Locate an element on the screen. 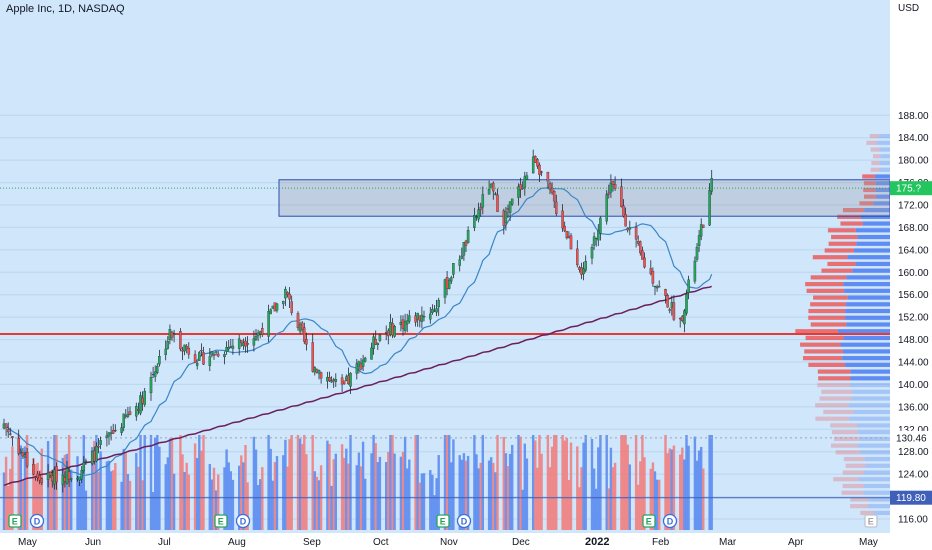 This screenshot has width=932, height=550. dividend-marker: D is located at coordinates (37, 521).